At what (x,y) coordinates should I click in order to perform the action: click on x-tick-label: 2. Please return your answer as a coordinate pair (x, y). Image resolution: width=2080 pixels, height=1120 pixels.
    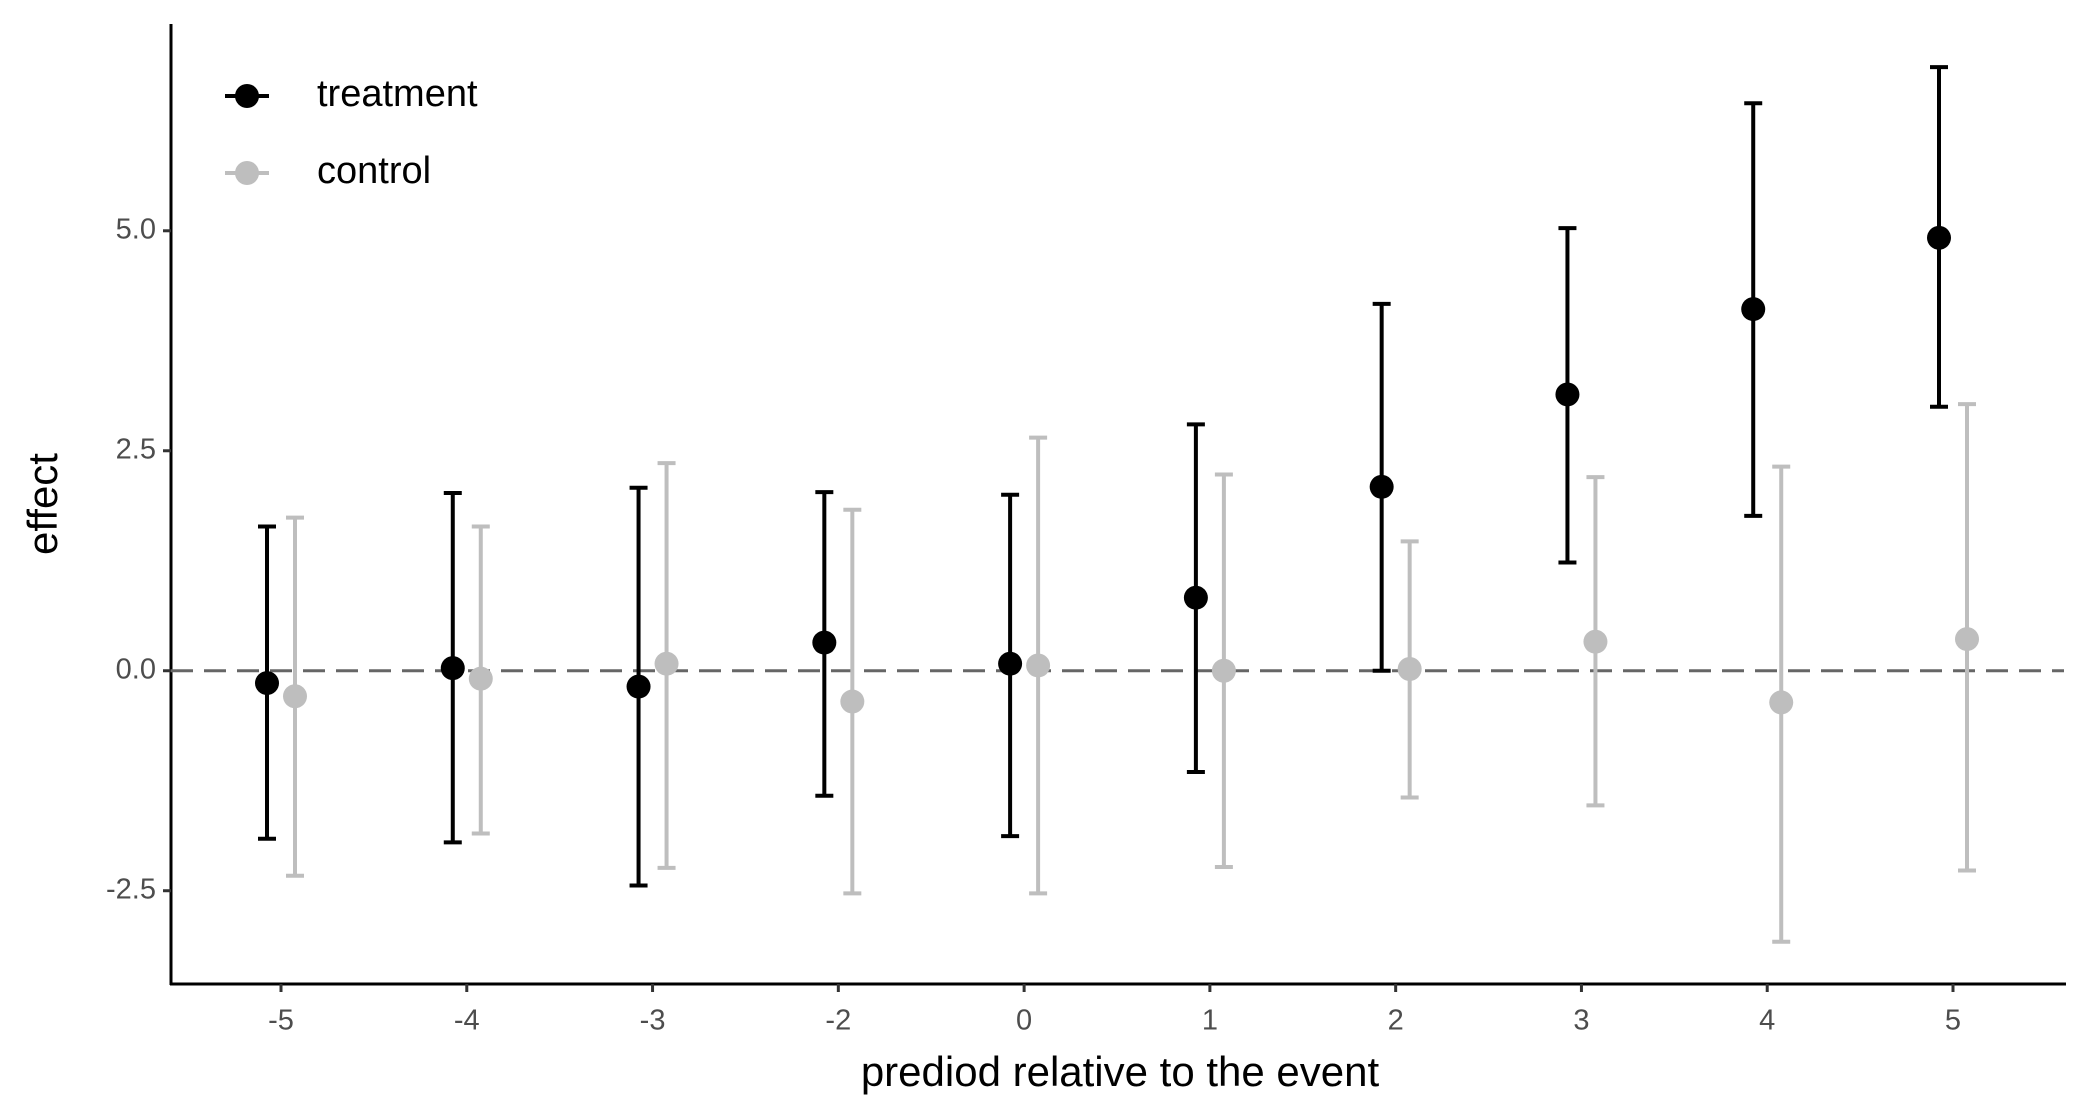
    Looking at the image, I should click on (1396, 1021).